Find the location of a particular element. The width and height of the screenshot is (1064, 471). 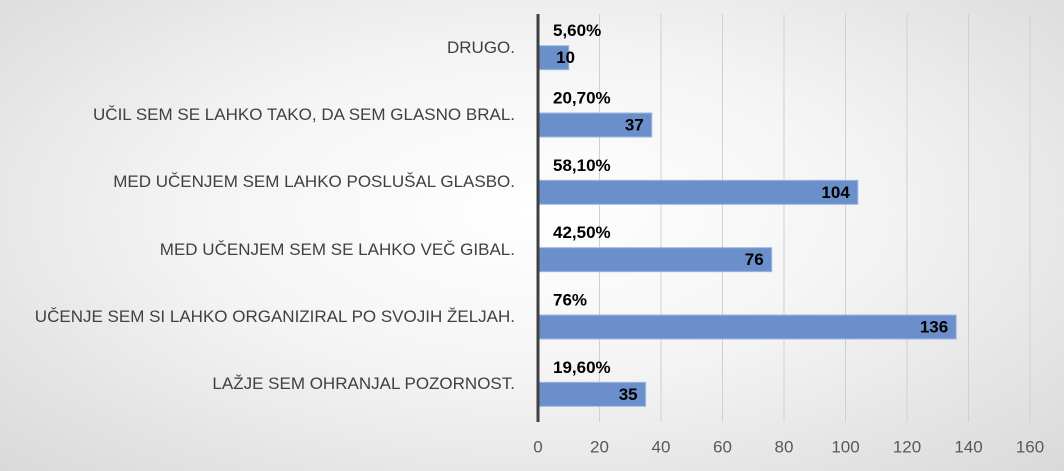

percentage-label: 42,50% is located at coordinates (582, 232).